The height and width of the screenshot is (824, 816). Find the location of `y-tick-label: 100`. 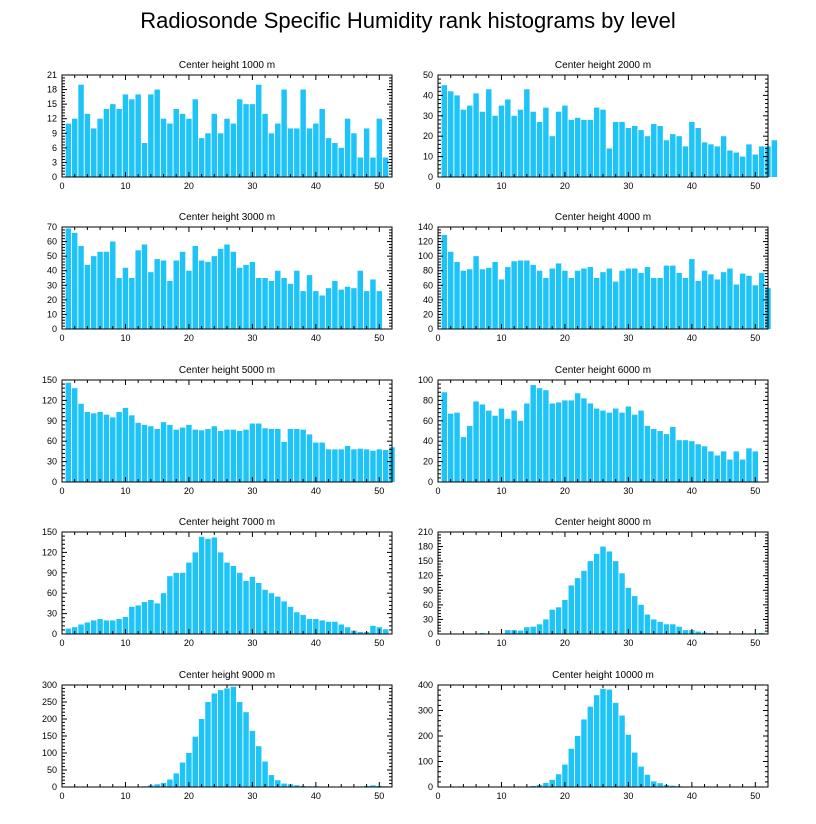

y-tick-label: 100 is located at coordinates (425, 762).